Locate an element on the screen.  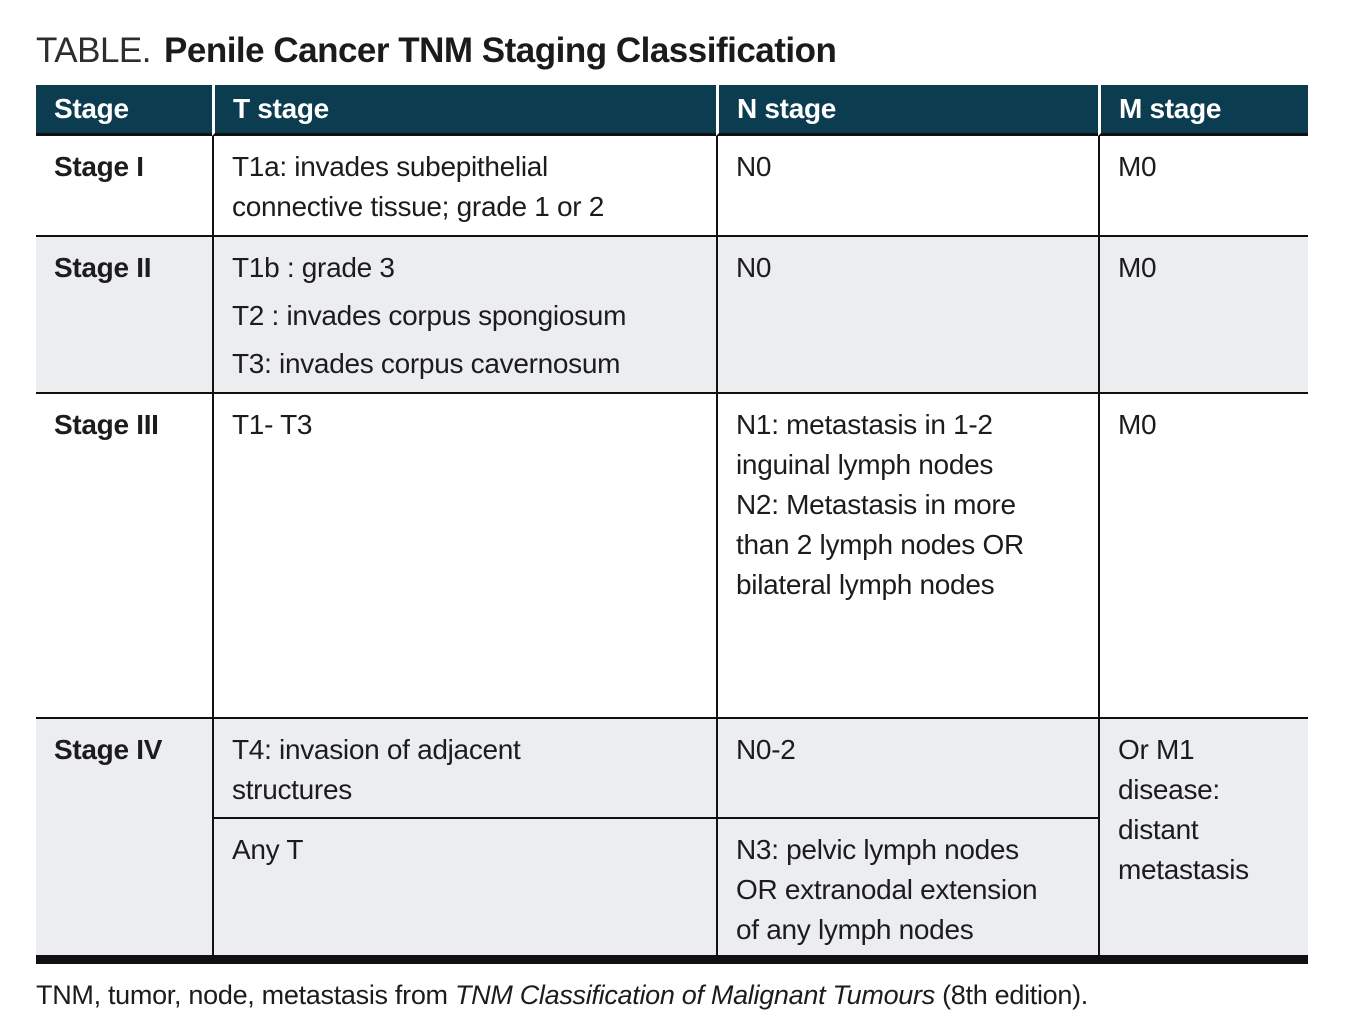
row-stage3-label: Stage III is located at coordinates (124, 556).